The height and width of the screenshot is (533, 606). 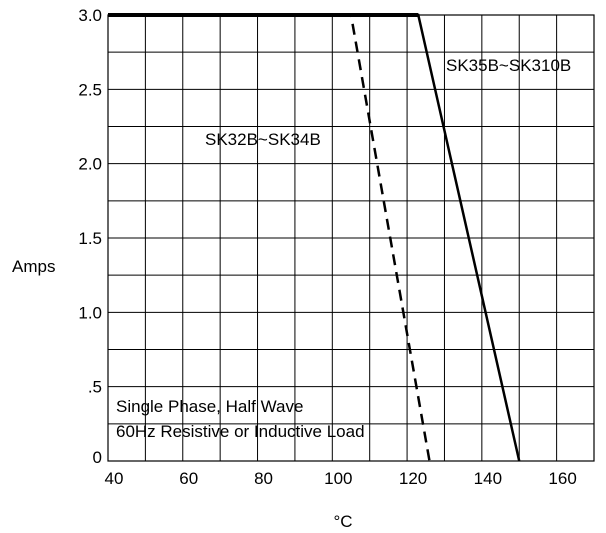 What do you see at coordinates (90, 89) in the screenshot?
I see `y-tick-label: 2.5` at bounding box center [90, 89].